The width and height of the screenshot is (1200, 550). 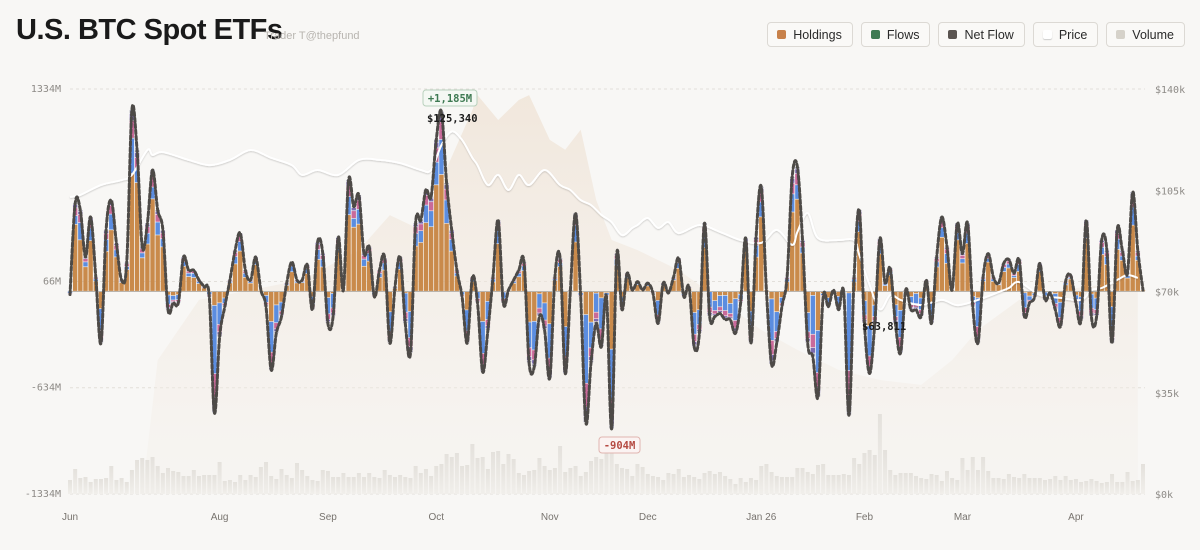 What do you see at coordinates (981, 34) in the screenshot?
I see `legend-toggle-net-flow: Net Flow` at bounding box center [981, 34].